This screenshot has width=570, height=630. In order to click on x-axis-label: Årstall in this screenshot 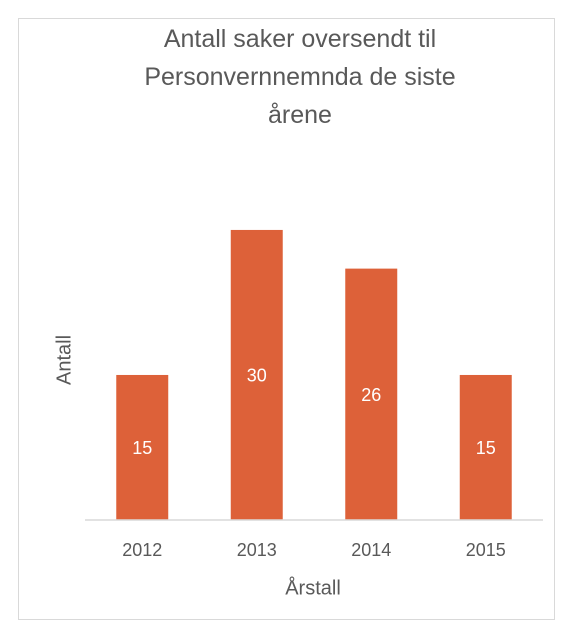, I will do `click(313, 587)`.